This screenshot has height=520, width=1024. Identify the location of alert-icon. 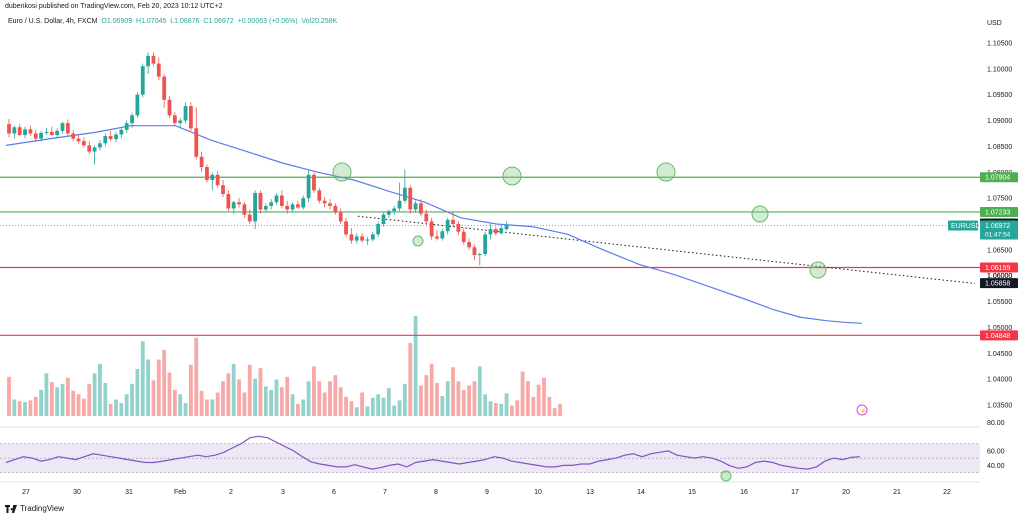
(862, 410).